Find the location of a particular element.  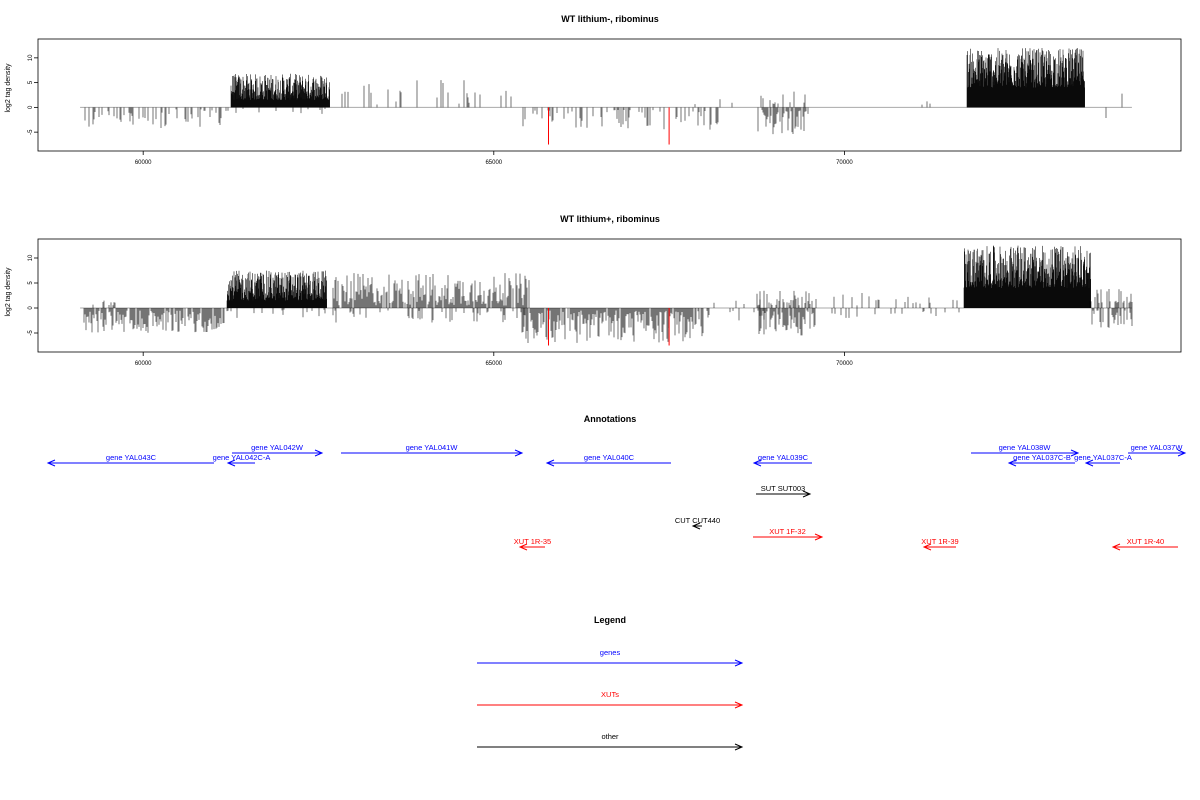

annotation-label: XUT 1R-35 is located at coordinates (532, 541).